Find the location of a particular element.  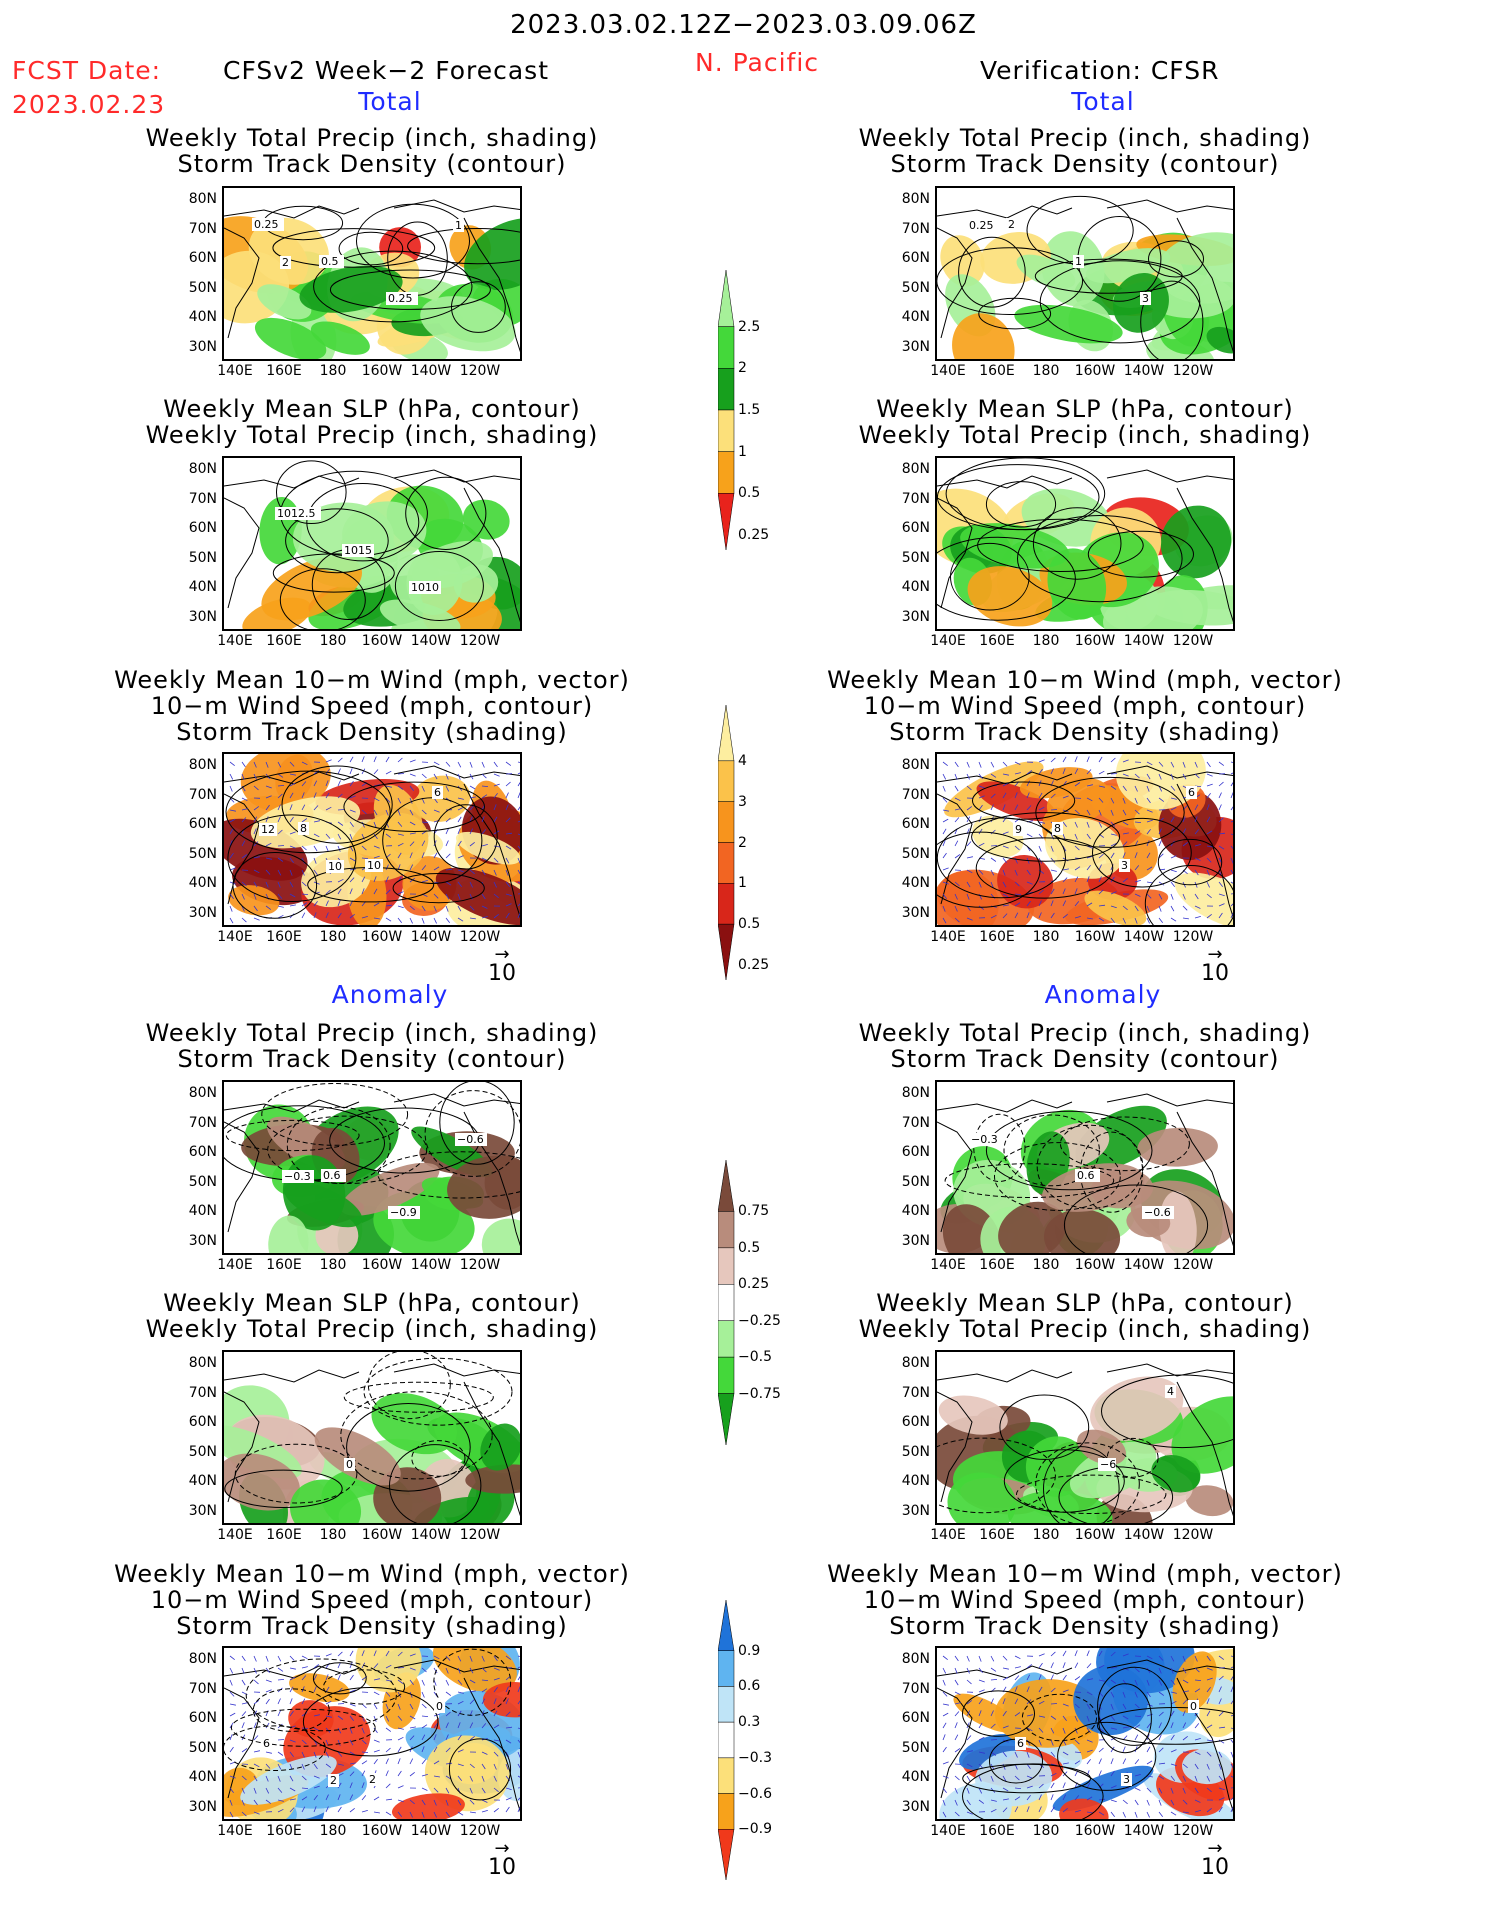

panel-title-line: Weekly Total Precip (inch, shading) is located at coordinates (372, 435).